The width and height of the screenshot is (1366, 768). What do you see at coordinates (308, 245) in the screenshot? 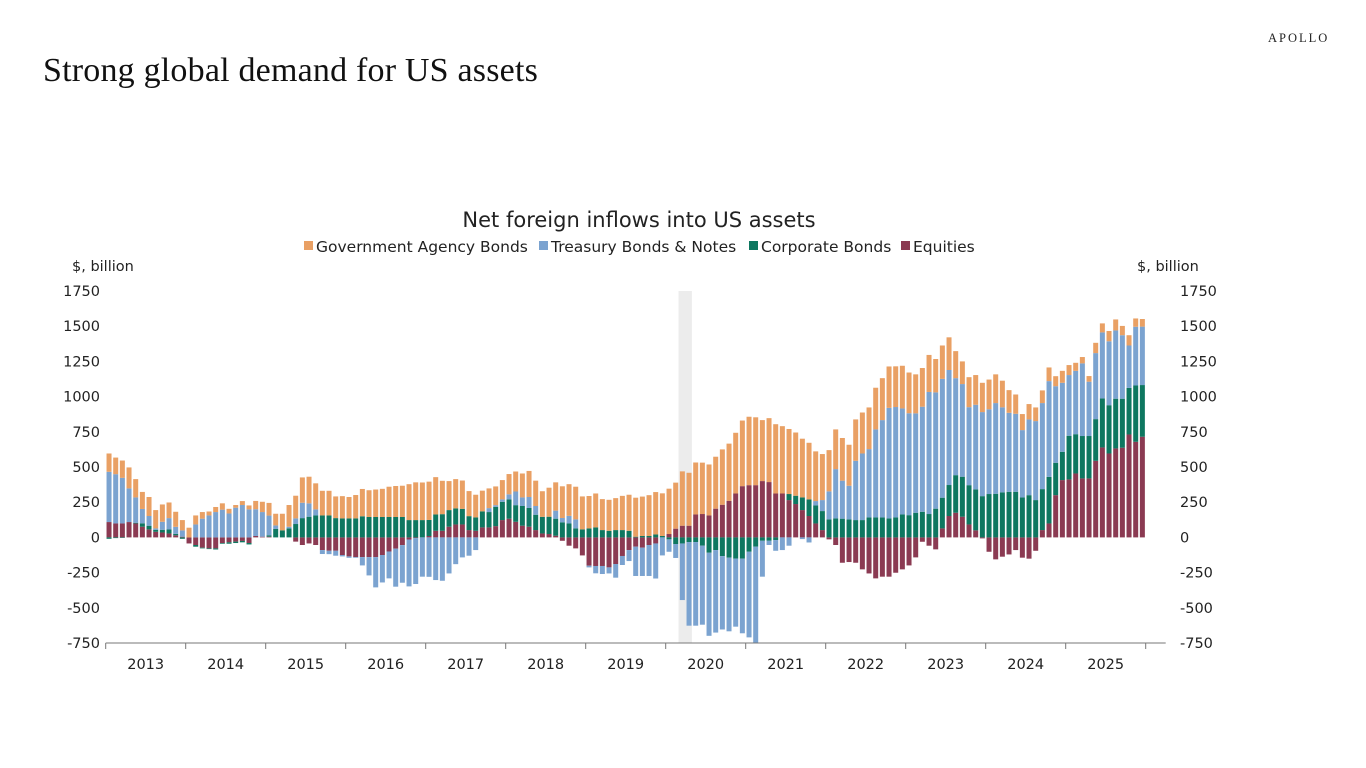
I see `legend-swatch` at bounding box center [308, 245].